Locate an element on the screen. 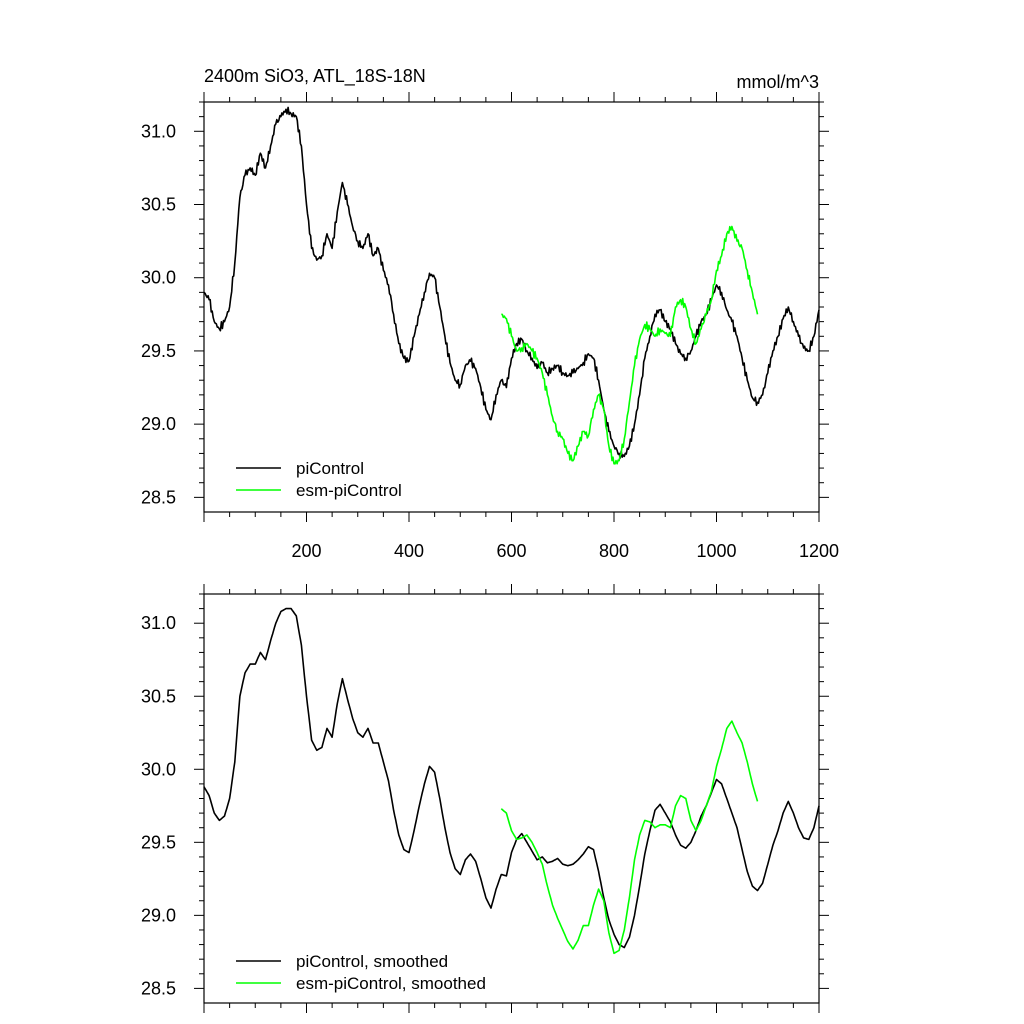  legend-label-picontrol: piControl is located at coordinates (330, 468).